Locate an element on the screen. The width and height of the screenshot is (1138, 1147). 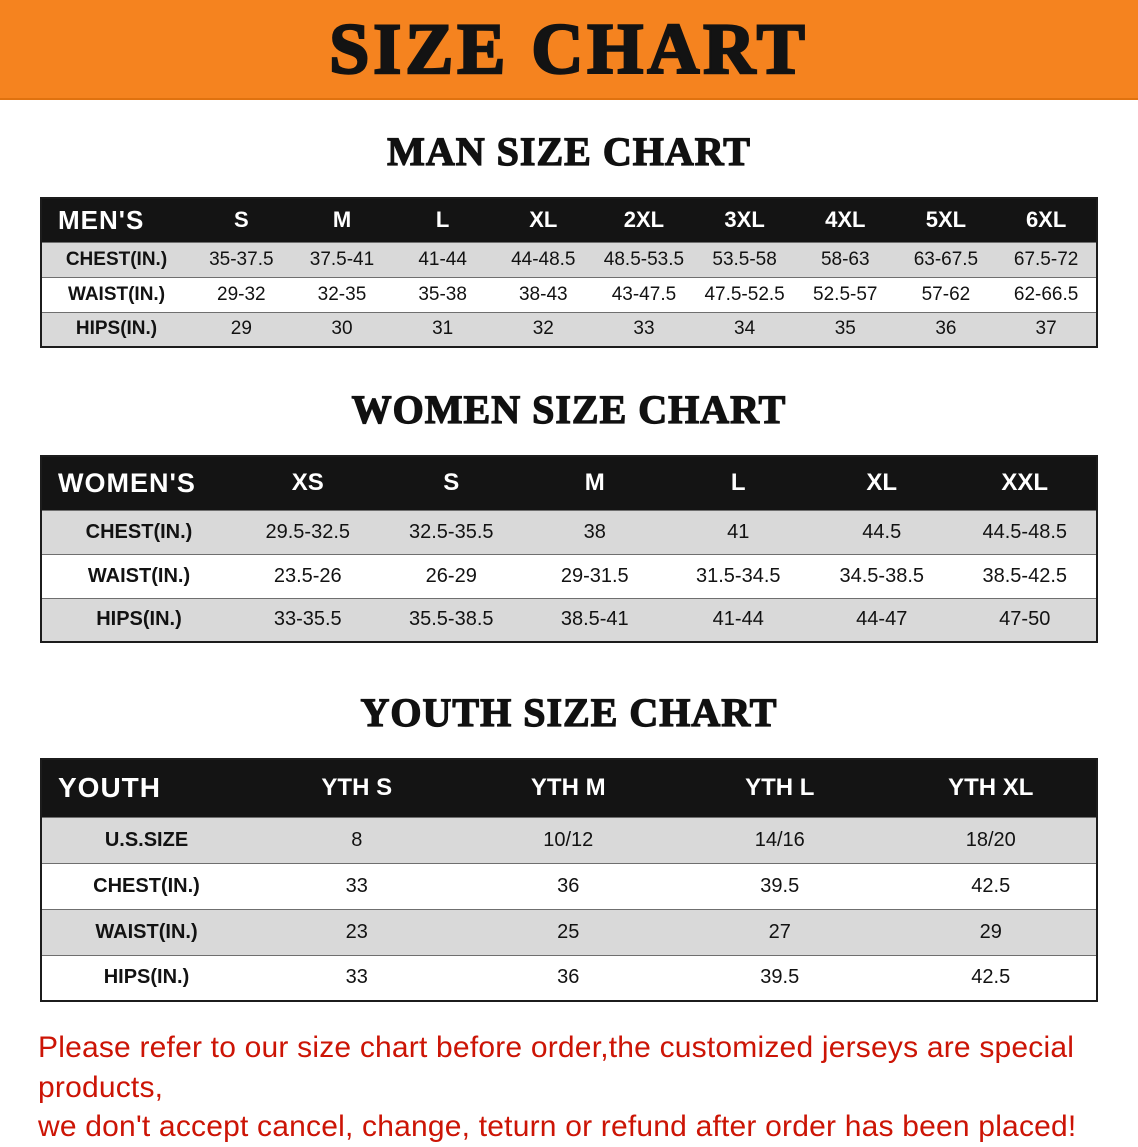
value-cell: 53.5-58 is located at coordinates (744, 259).